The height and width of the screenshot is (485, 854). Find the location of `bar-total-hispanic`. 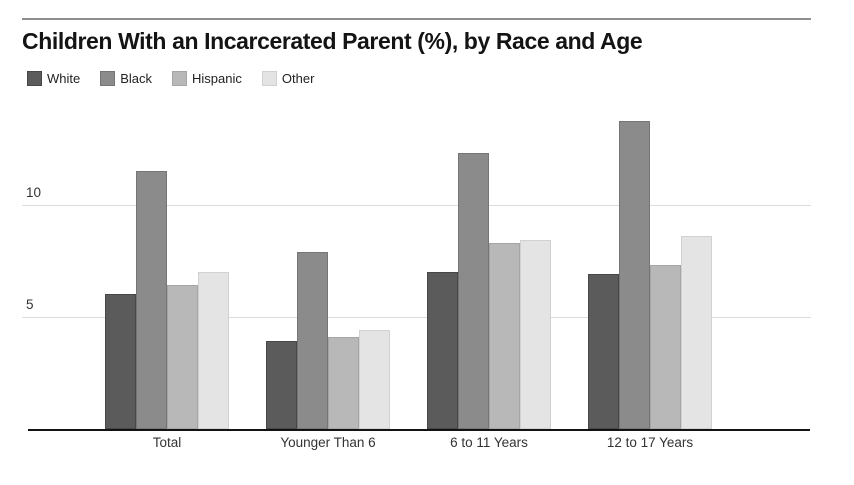

bar-total-hispanic is located at coordinates (182, 357).